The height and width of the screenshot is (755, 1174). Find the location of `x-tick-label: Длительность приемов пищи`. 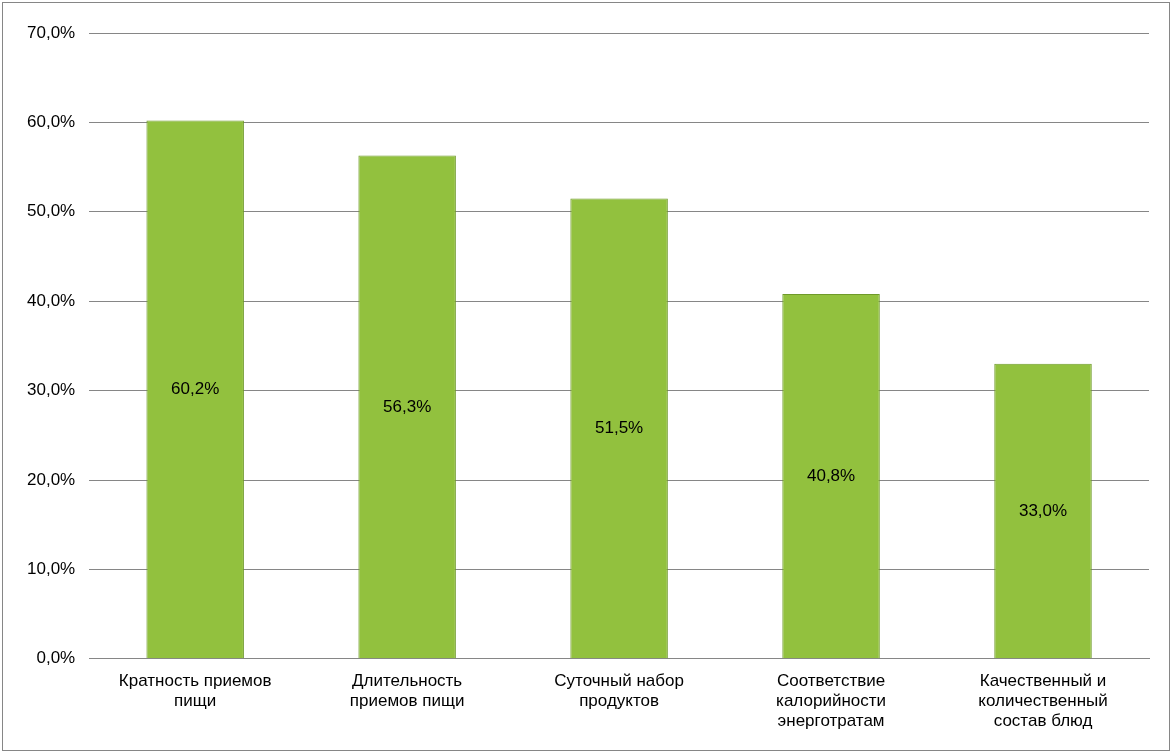

x-tick-label: Длительность приемов пищи is located at coordinates (407, 690).